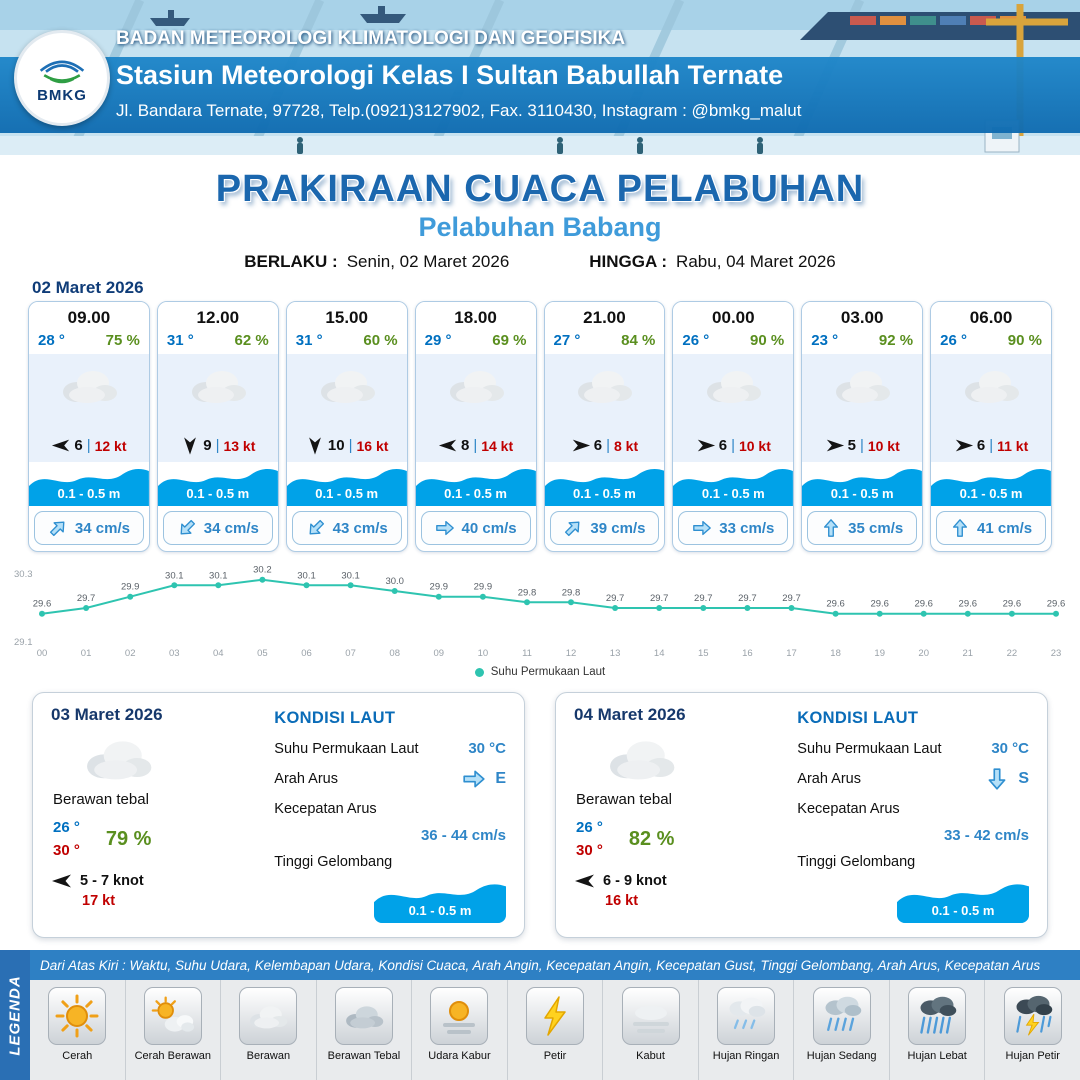 The image size is (1080, 1080). What do you see at coordinates (589, 827) in the screenshot?
I see `temp-min: 26 °` at bounding box center [589, 827].